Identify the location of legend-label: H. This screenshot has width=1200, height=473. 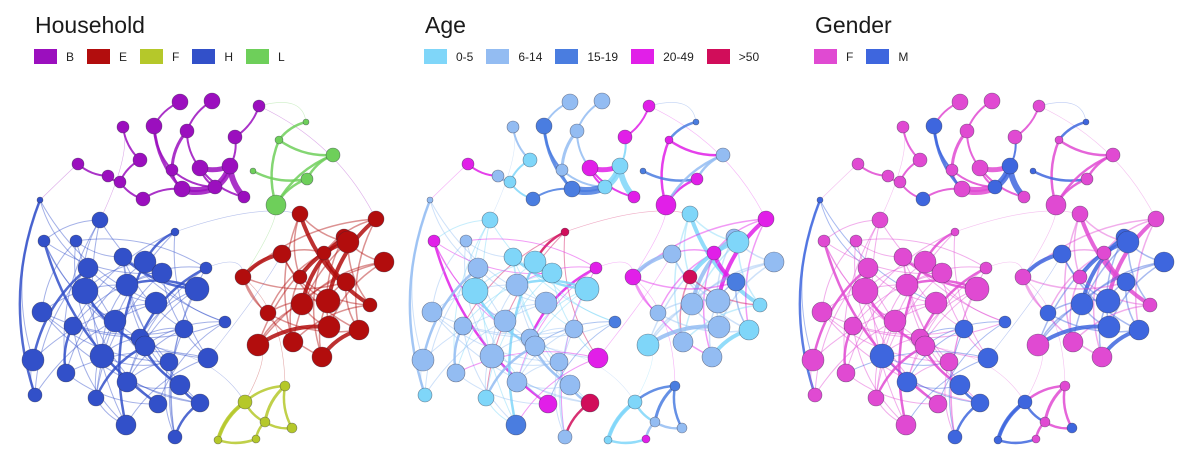
(229, 56).